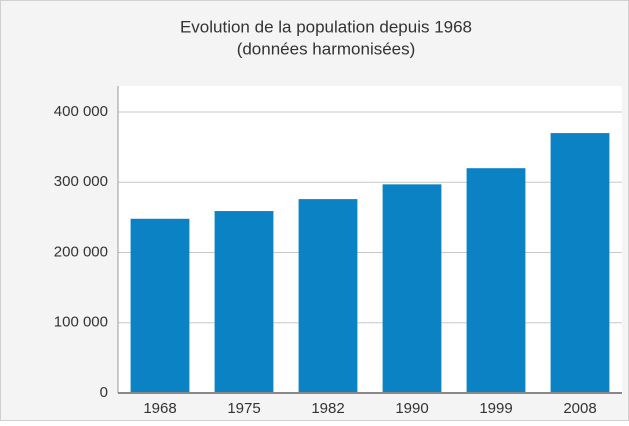 This screenshot has height=426, width=629. I want to click on y-tick-label: 400 000, so click(81, 111).